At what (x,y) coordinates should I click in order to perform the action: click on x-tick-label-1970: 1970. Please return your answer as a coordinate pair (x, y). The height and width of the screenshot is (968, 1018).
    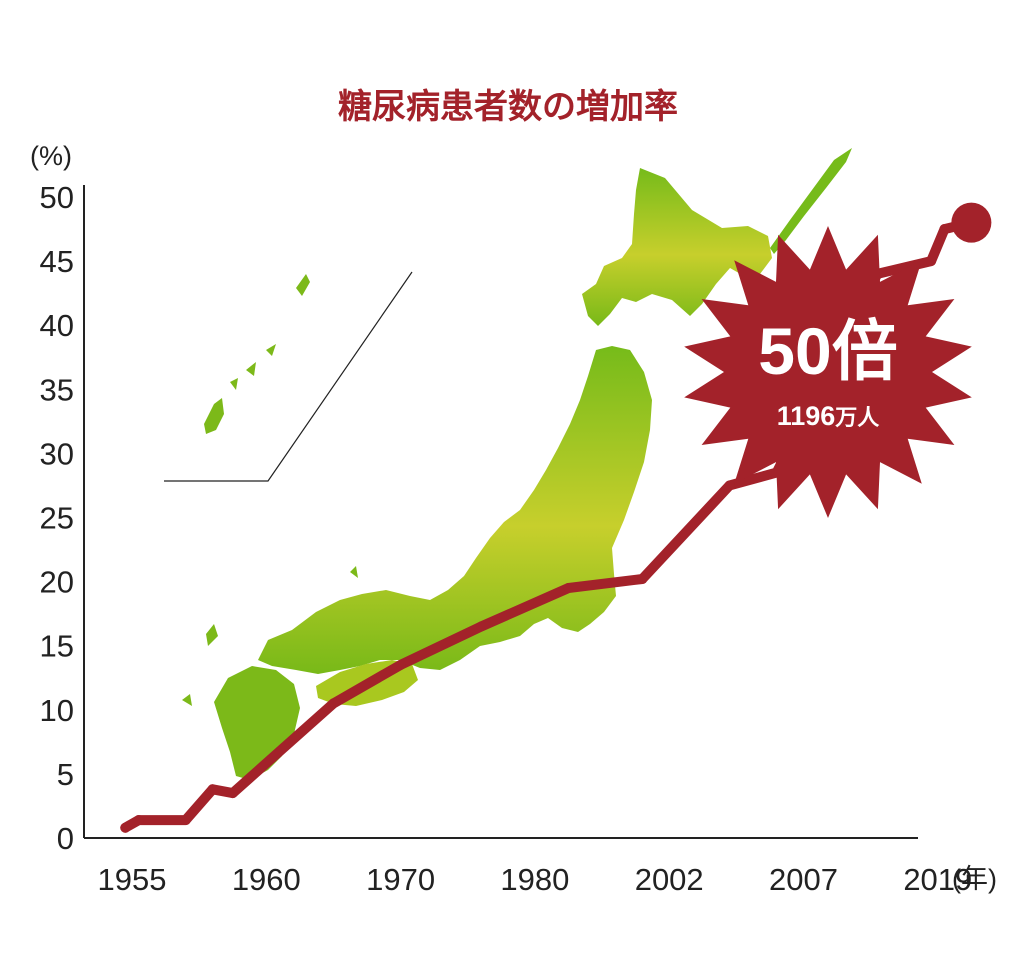
    Looking at the image, I should click on (400, 879).